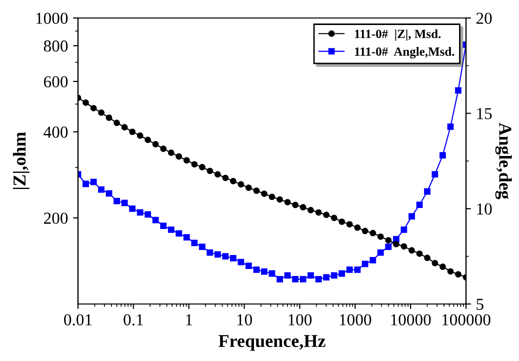 The height and width of the screenshot is (361, 519). What do you see at coordinates (52, 18) in the screenshot?
I see `y-tick-label: 1000` at bounding box center [52, 18].